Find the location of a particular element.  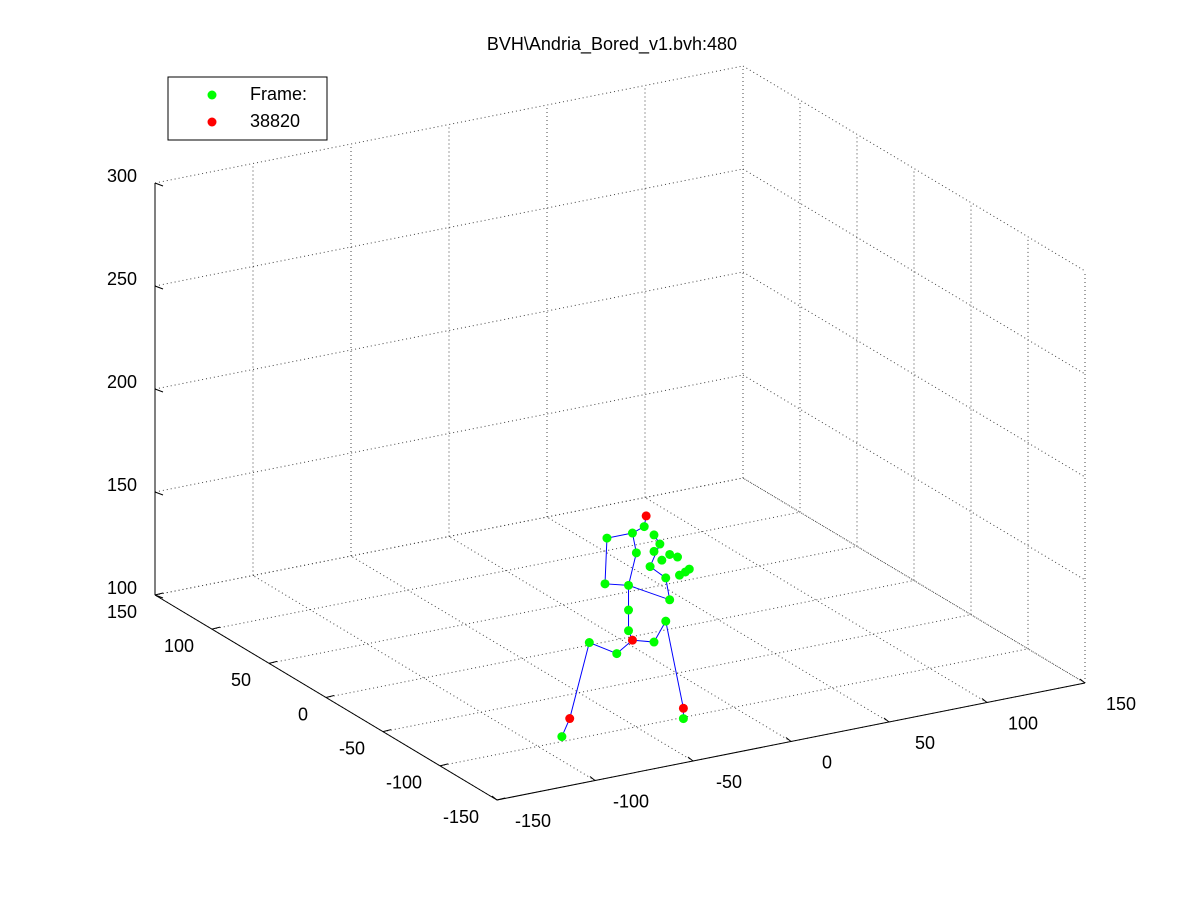

legend-box is located at coordinates (247, 108).